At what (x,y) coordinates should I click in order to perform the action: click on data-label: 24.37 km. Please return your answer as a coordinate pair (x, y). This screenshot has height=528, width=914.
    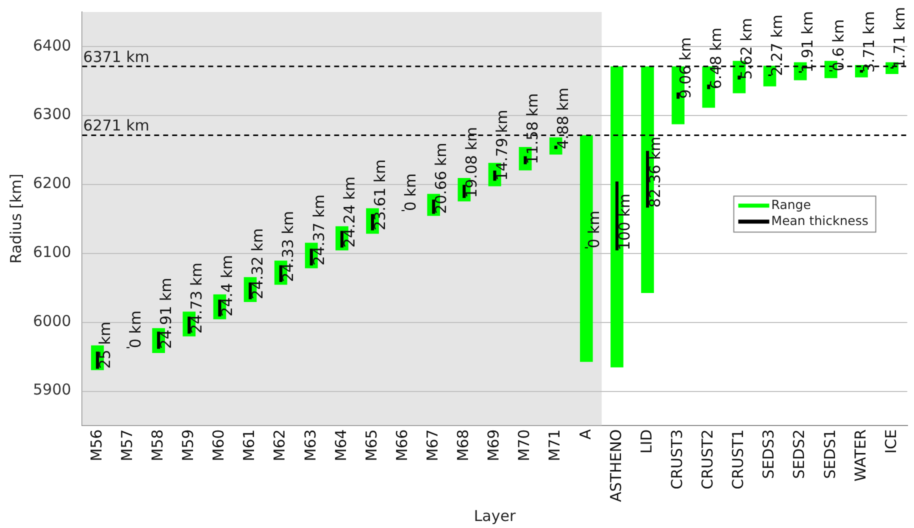
    Looking at the image, I should click on (319, 230).